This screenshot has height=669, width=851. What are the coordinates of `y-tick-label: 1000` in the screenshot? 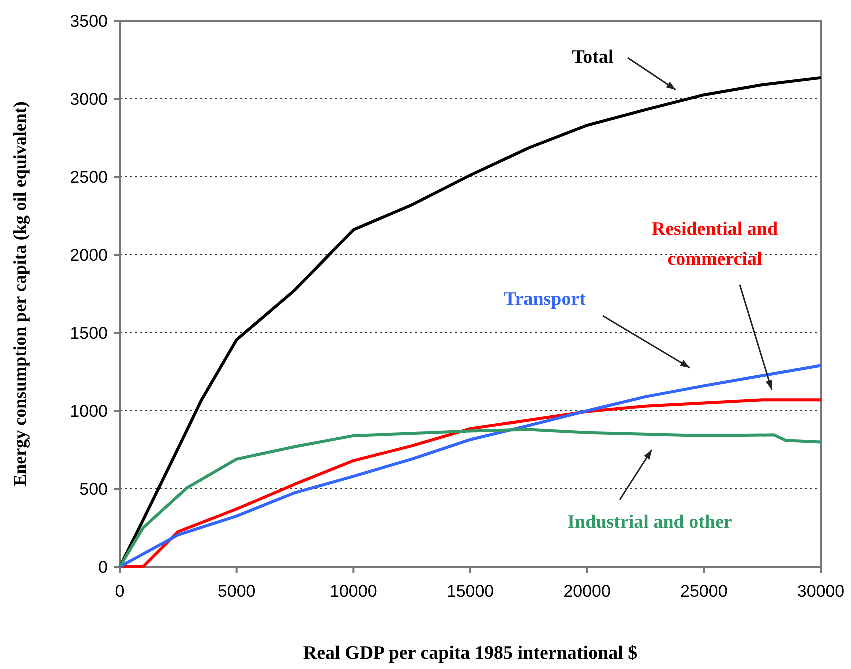 It's located at (89, 411).